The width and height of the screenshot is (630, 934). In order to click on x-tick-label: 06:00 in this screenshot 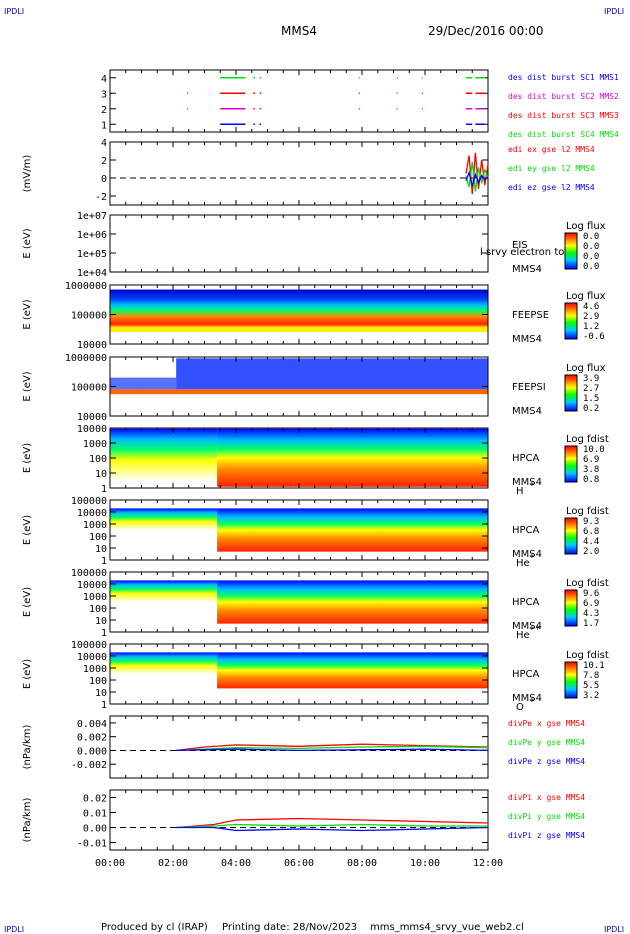, I will do `click(299, 863)`.